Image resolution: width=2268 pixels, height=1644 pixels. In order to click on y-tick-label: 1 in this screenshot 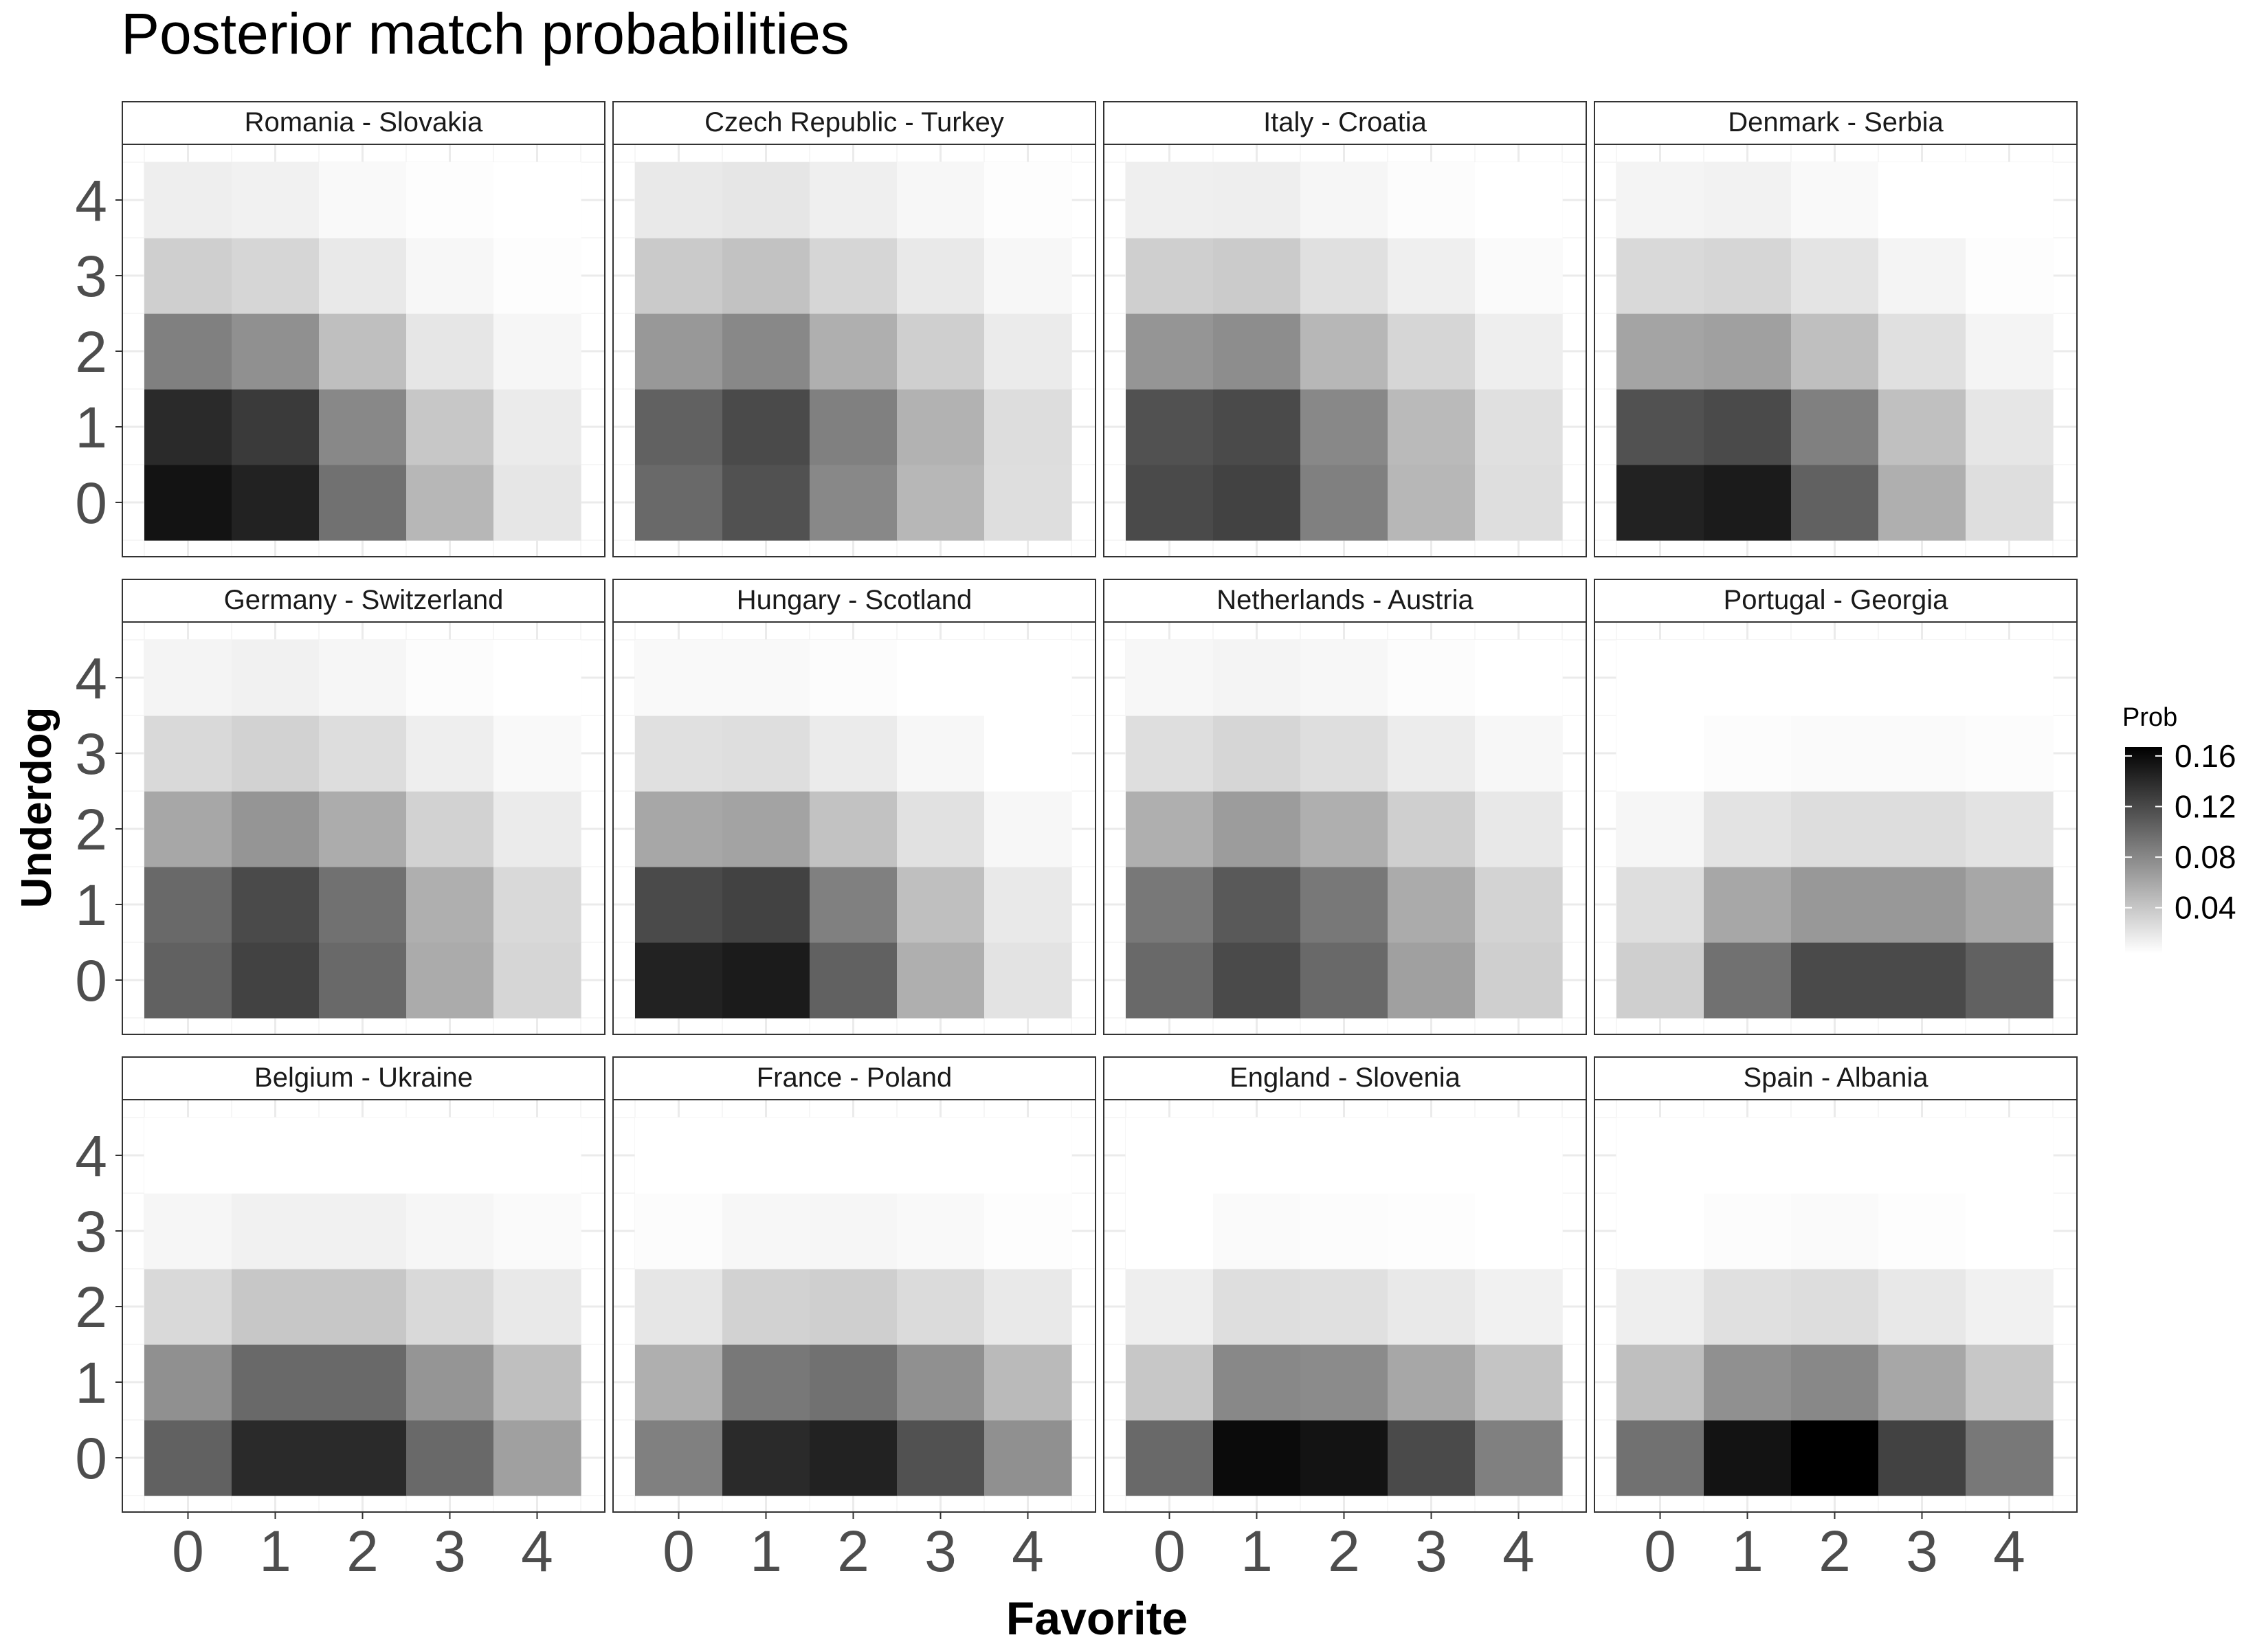, I will do `click(91, 1383)`.